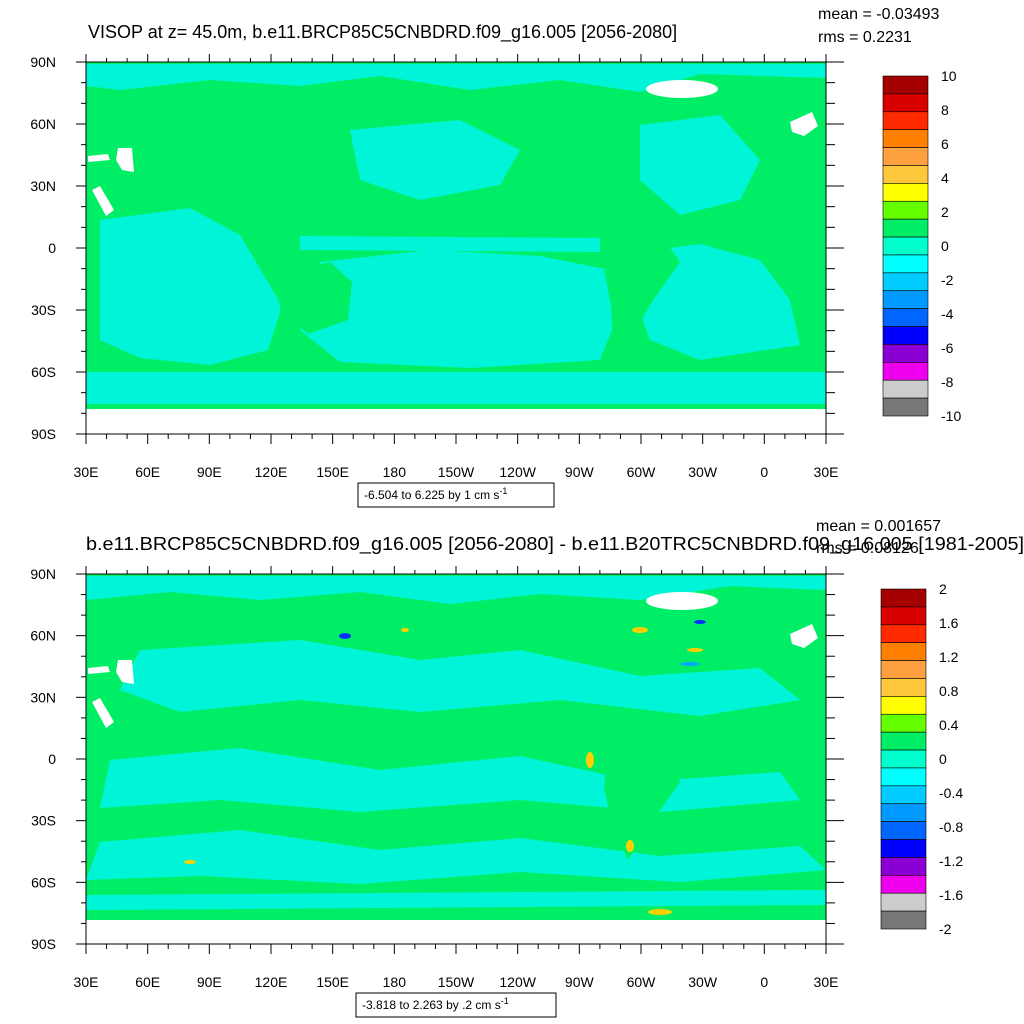  What do you see at coordinates (867, 548) in the screenshot?
I see `panel-2-rms: rms = 0.08126` at bounding box center [867, 548].